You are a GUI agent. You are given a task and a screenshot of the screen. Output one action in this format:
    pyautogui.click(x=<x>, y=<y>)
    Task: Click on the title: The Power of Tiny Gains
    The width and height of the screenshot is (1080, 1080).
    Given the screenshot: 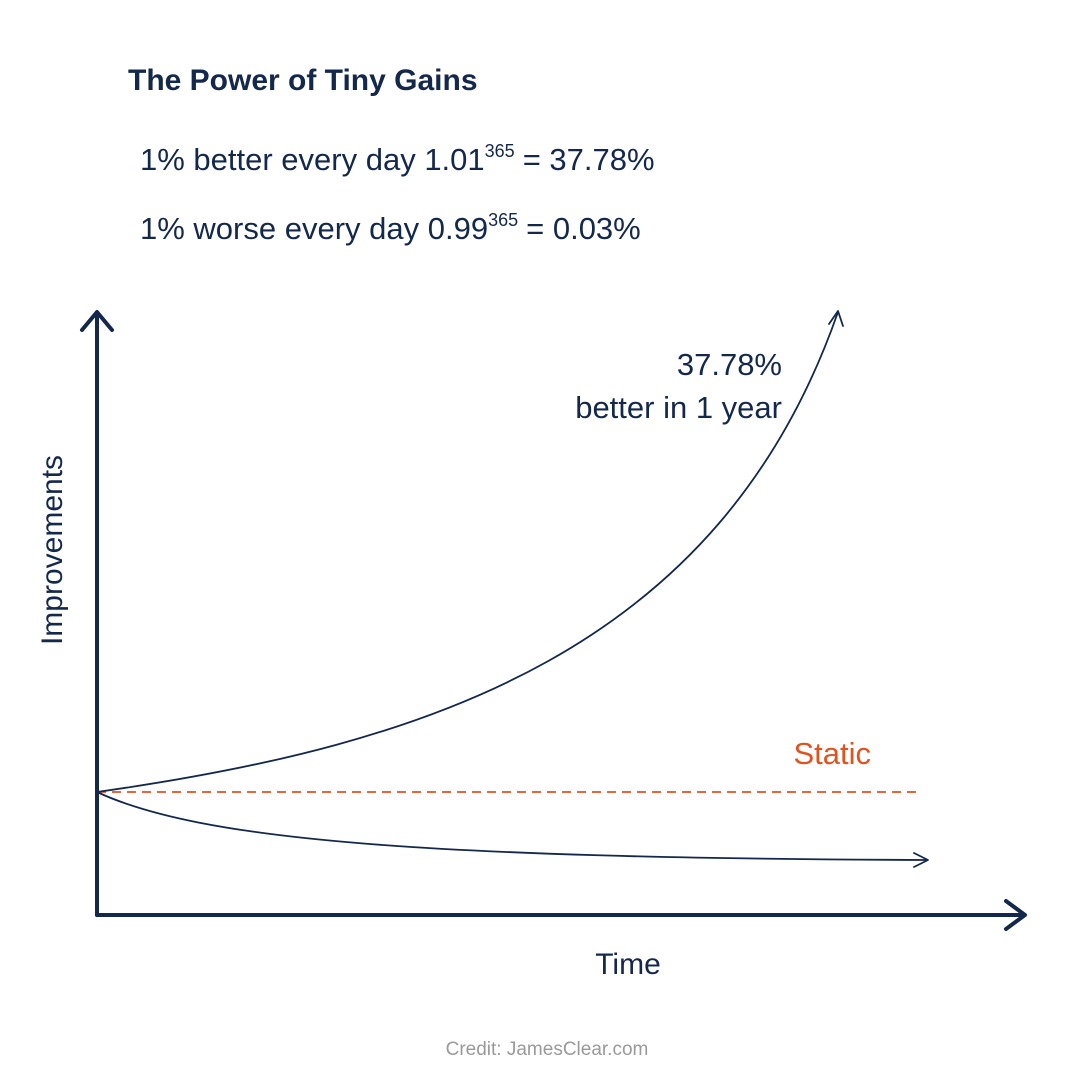 What is the action you would take?
    pyautogui.click(x=303, y=80)
    